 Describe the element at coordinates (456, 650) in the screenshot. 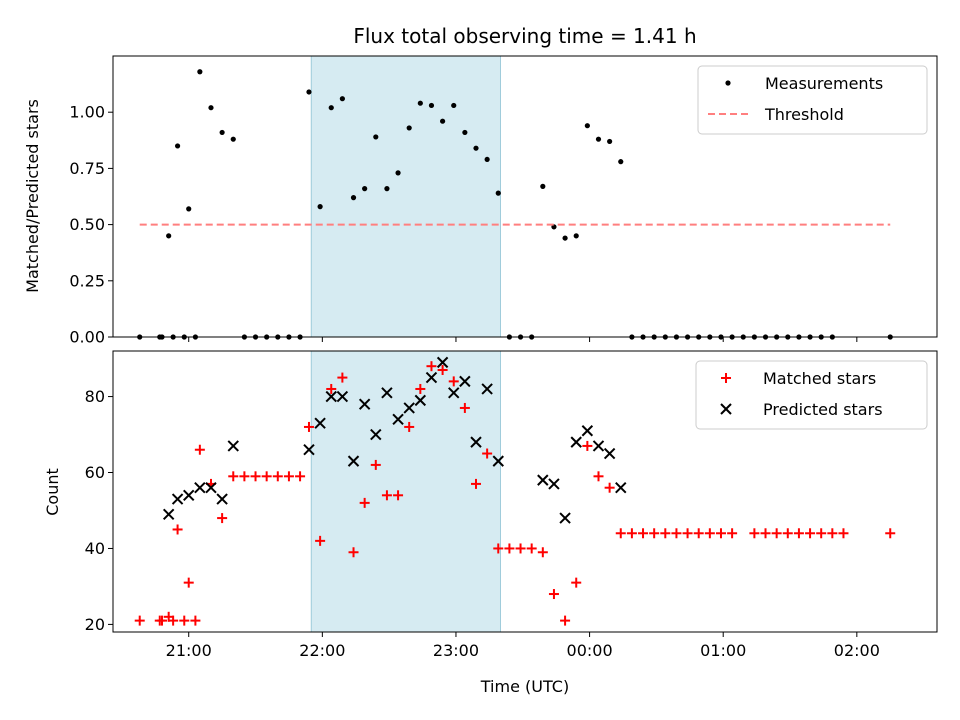

I see `xtick-label: 23:00` at that location.